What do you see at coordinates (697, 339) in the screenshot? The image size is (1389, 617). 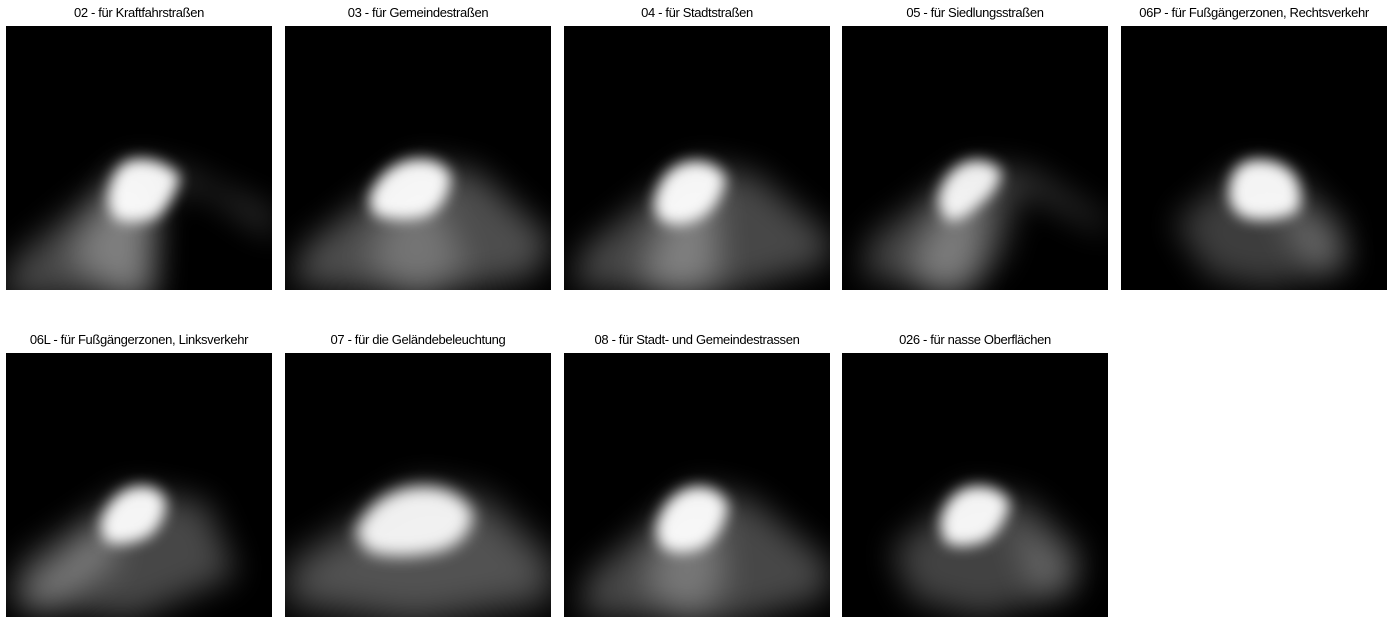 I see `tile-label: 08 - für Stadt- und Gemeindestrassen` at bounding box center [697, 339].